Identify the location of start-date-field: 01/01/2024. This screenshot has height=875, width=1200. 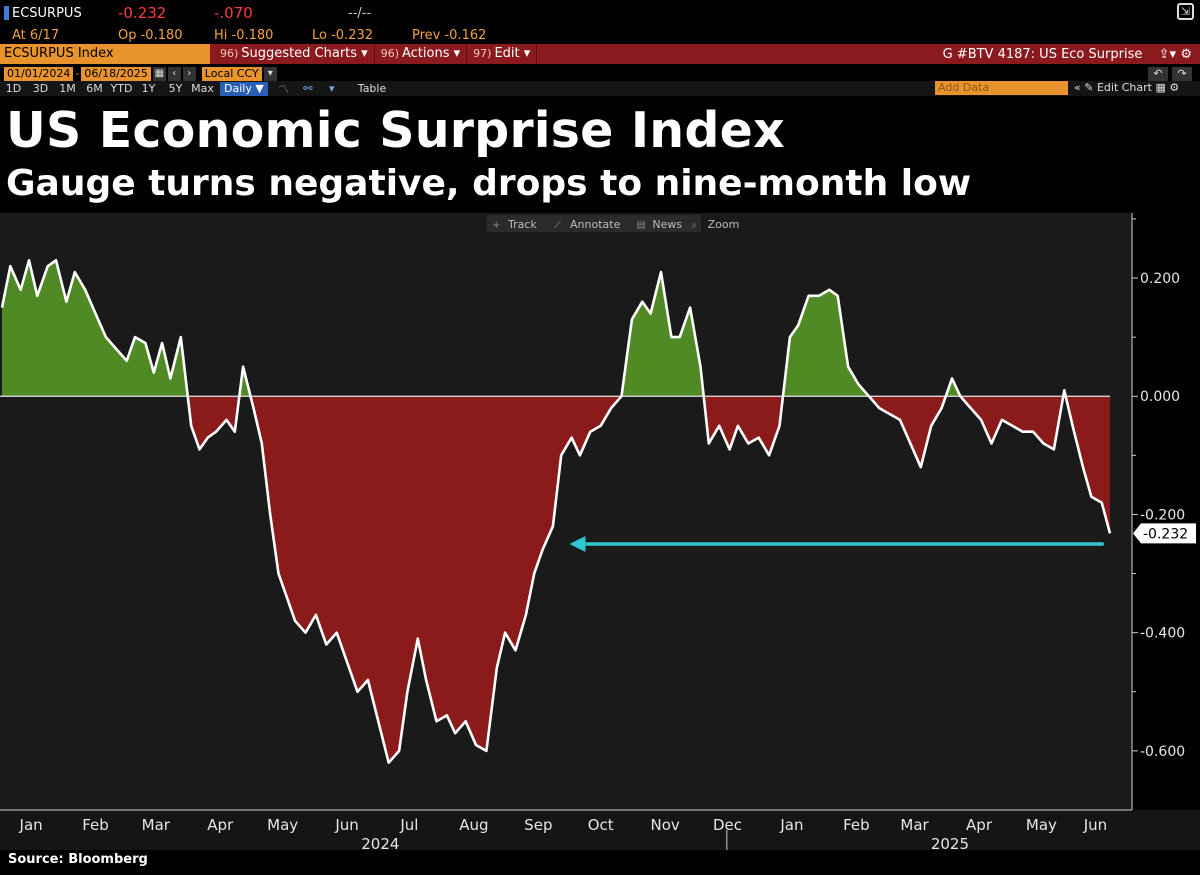
(39, 73).